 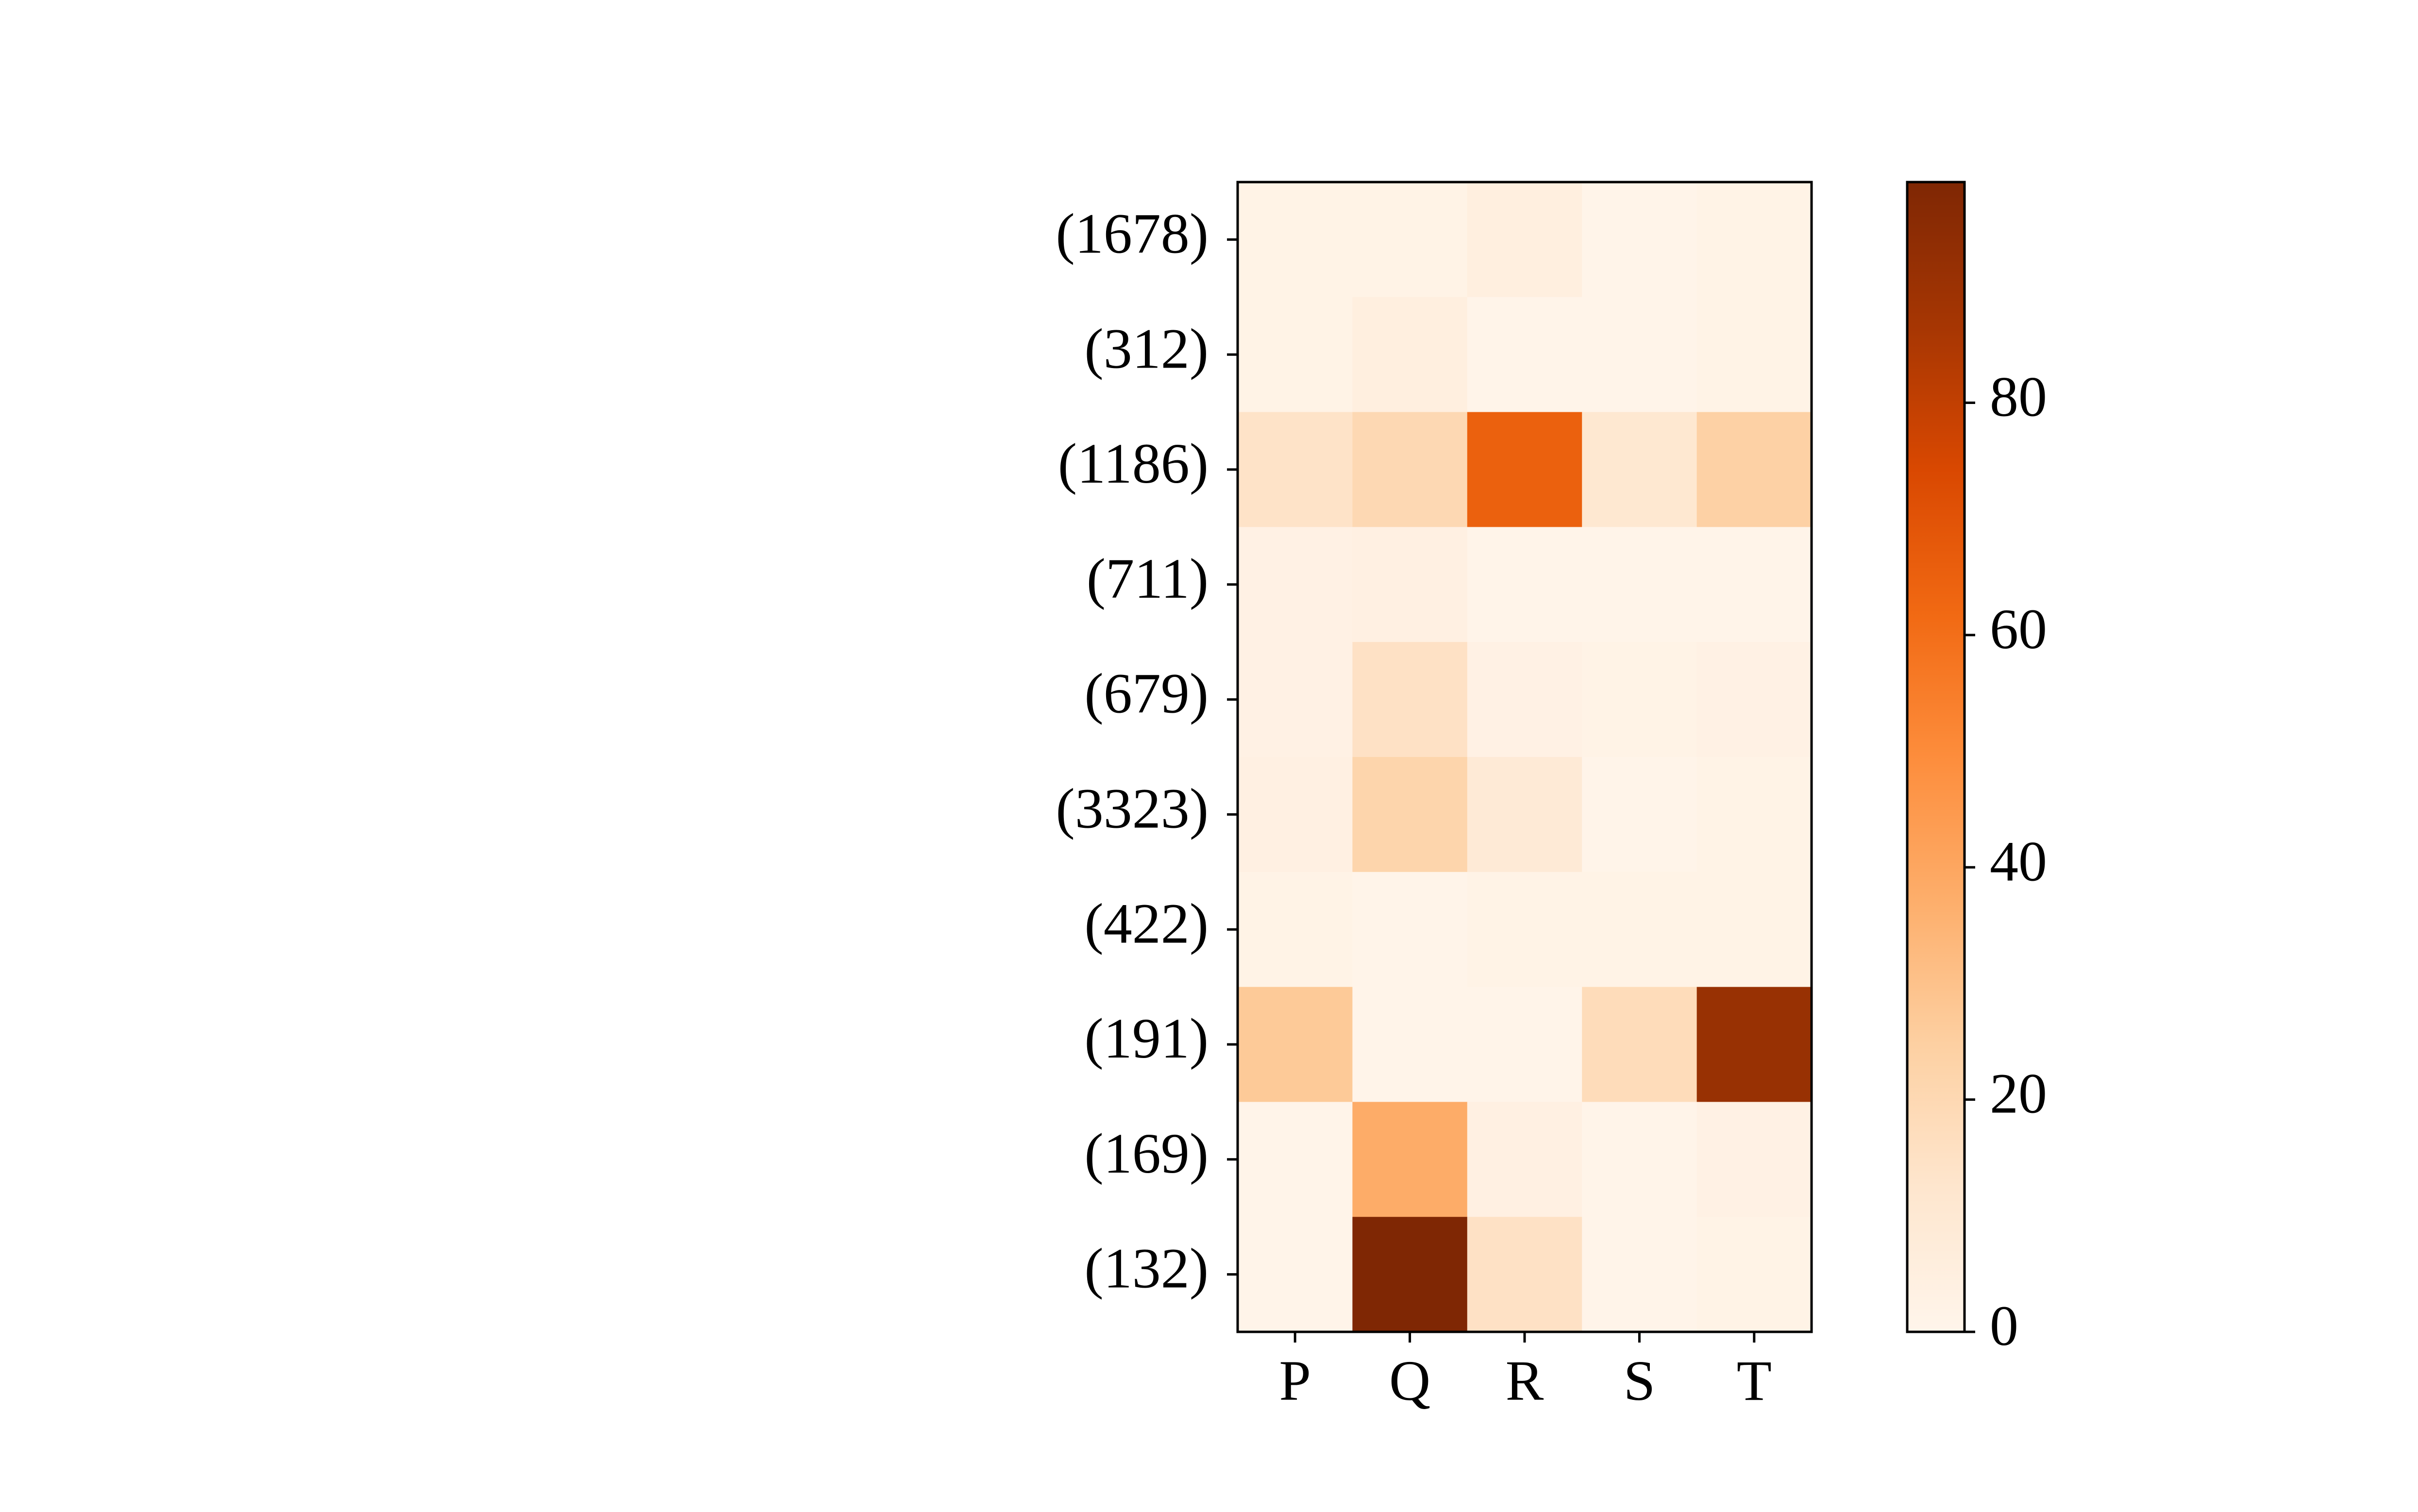 I want to click on x-axis: P Q R S T, so click(x=1525, y=1372).